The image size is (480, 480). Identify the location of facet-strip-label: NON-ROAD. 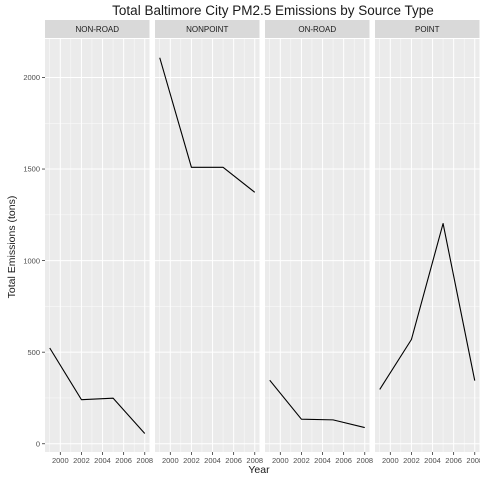
(97, 29).